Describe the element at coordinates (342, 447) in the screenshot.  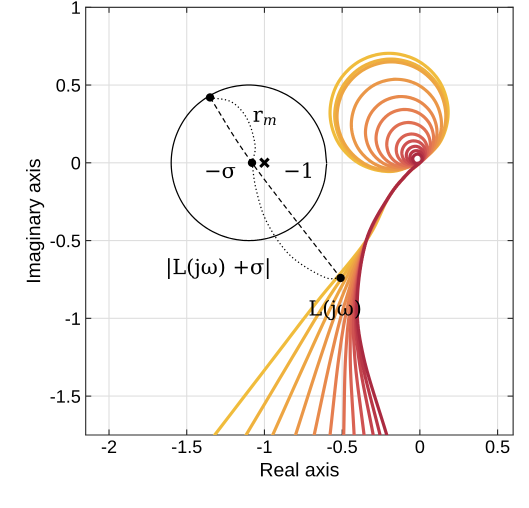
I see `x-tick-label: -0.5` at that location.